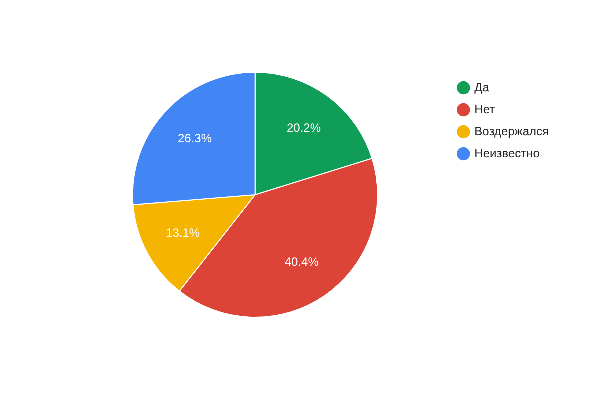 This screenshot has height=397, width=599. Describe the element at coordinates (485, 109) in the screenshot. I see `legend-label: Нет` at that location.